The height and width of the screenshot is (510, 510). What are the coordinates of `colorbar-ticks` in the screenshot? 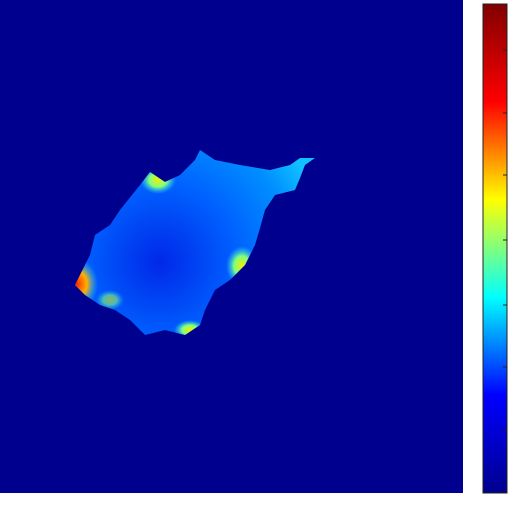 It's located at (505, 240).